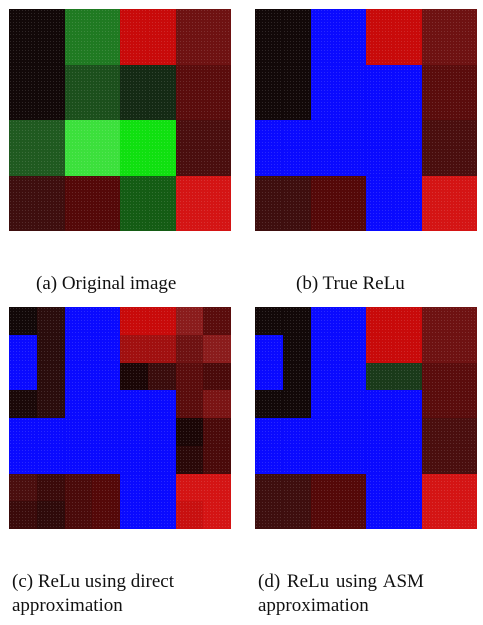 The image size is (483, 625). I want to click on caption-d-line-1: (d) ReLu using ASM, so click(341, 581).